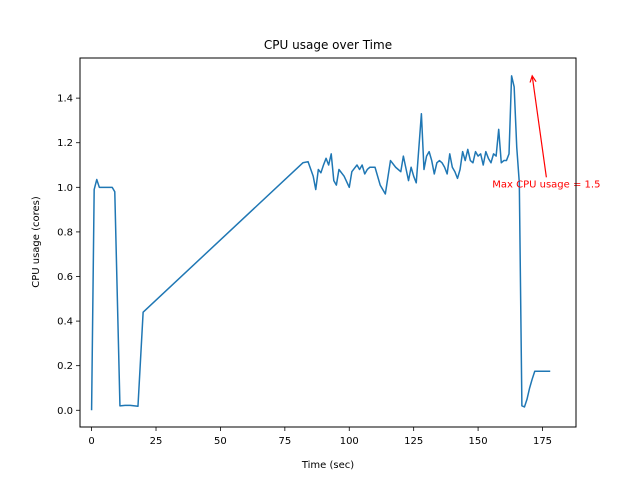  What do you see at coordinates (284, 441) in the screenshot?
I see `x-tick-label: 75` at bounding box center [284, 441].